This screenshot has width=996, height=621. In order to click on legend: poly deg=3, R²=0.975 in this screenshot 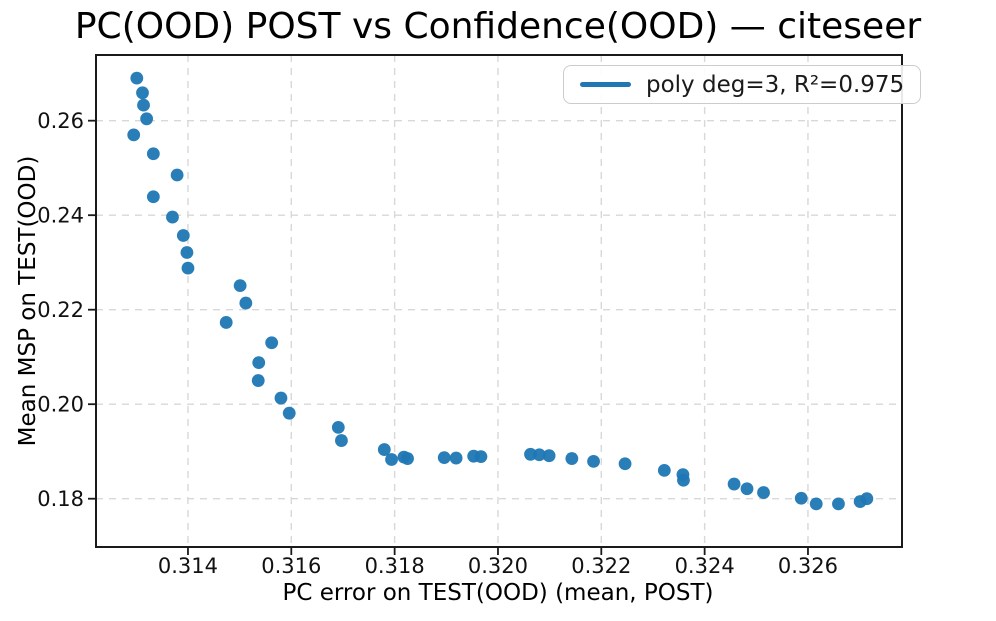, I will do `click(742, 84)`.